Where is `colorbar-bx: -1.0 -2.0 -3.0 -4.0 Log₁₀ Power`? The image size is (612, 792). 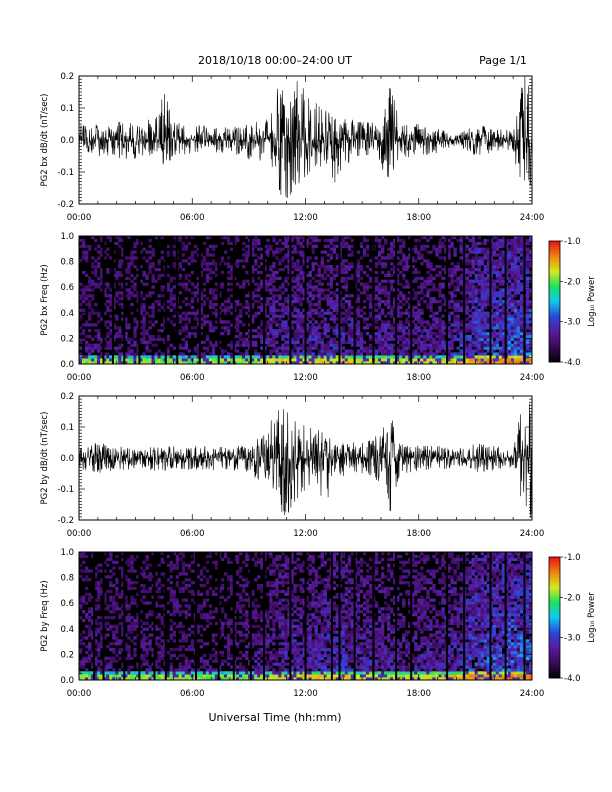 colorbar-bx: -1.0 -2.0 -3.0 -4.0 Log₁₀ Power is located at coordinates (572, 302).